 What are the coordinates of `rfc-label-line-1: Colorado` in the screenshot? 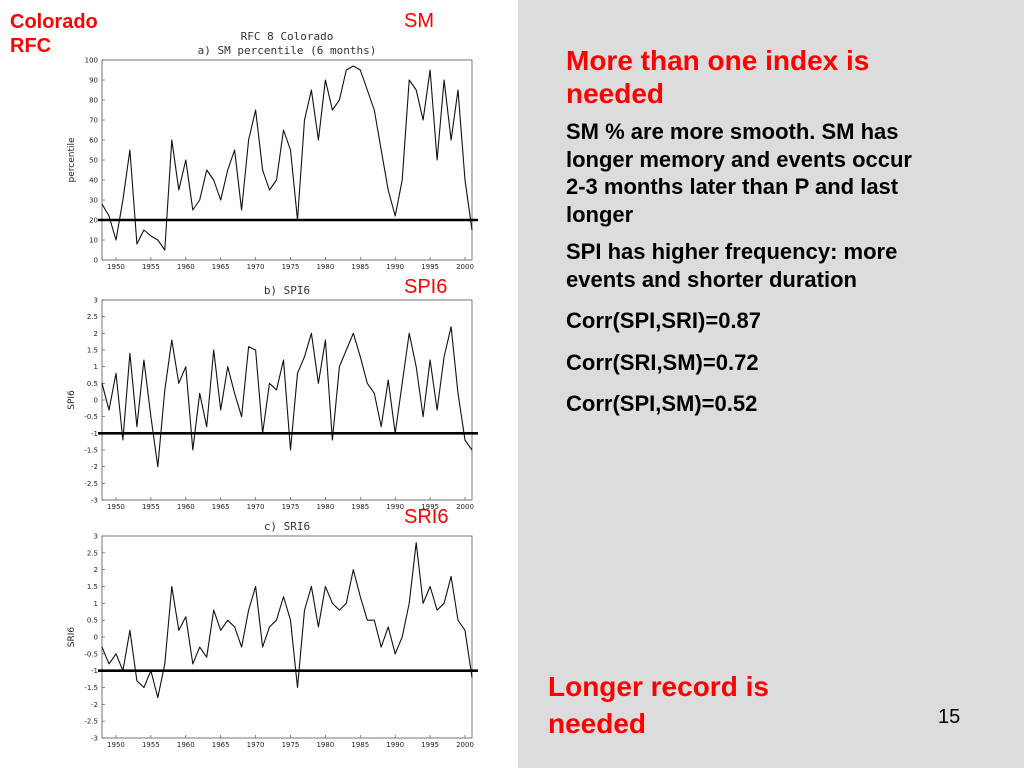 It's located at (54, 22).